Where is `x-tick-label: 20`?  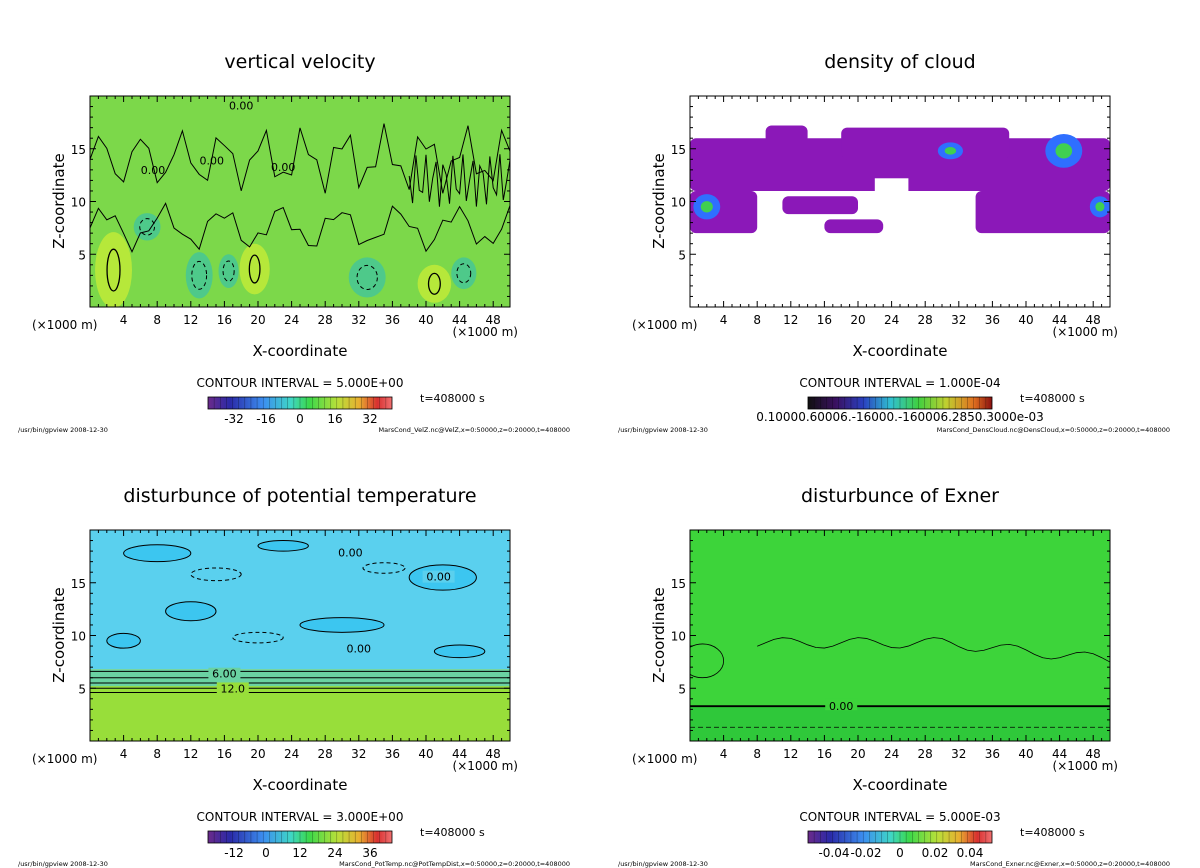 x-tick-label: 20 is located at coordinates (857, 754).